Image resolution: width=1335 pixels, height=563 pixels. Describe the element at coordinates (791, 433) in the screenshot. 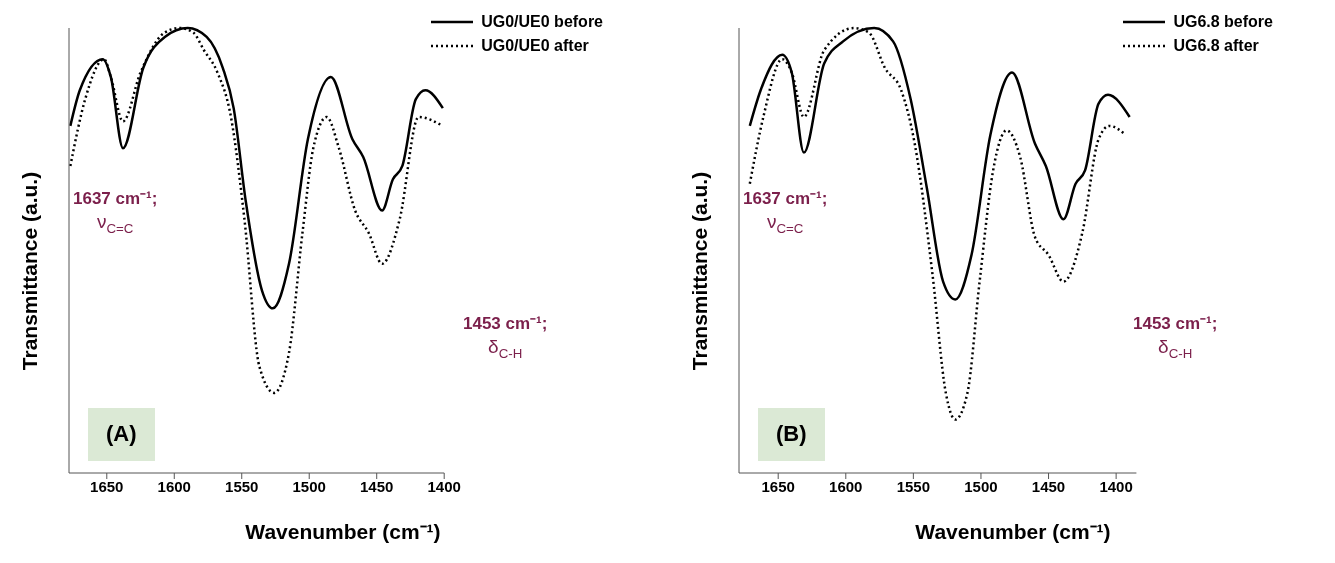

I see `annotation: (B)` at that location.